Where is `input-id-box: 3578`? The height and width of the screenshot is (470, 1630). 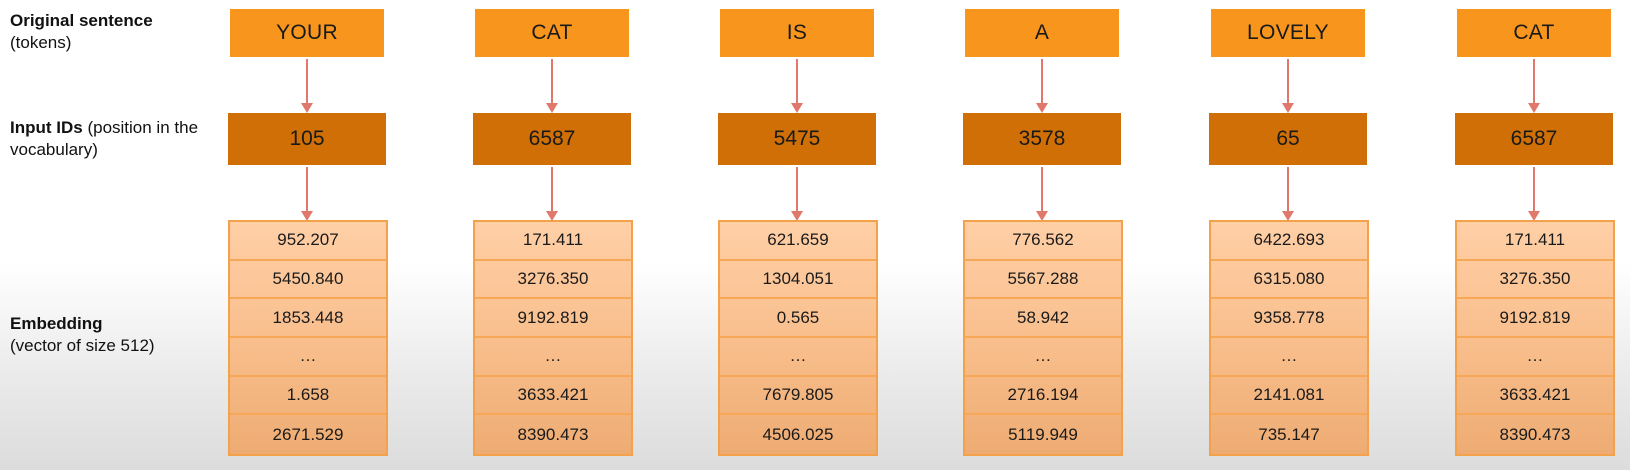
input-id-box: 3578 is located at coordinates (1042, 139).